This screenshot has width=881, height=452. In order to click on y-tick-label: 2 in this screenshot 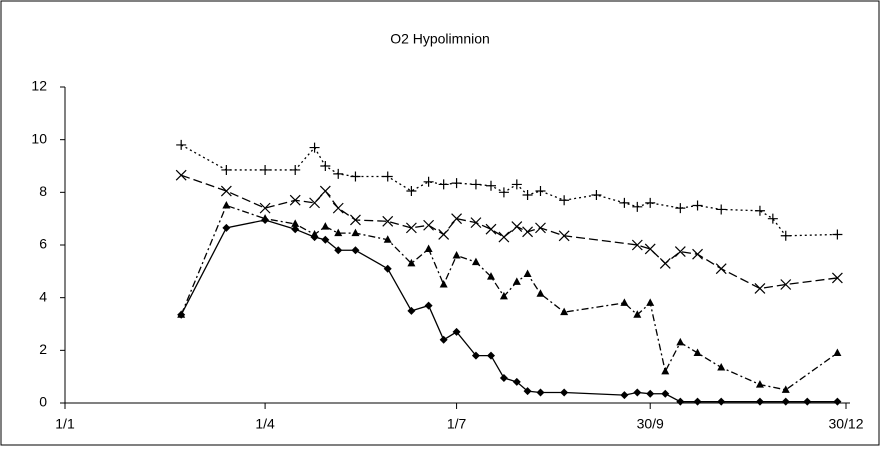, I will do `click(43, 349)`.